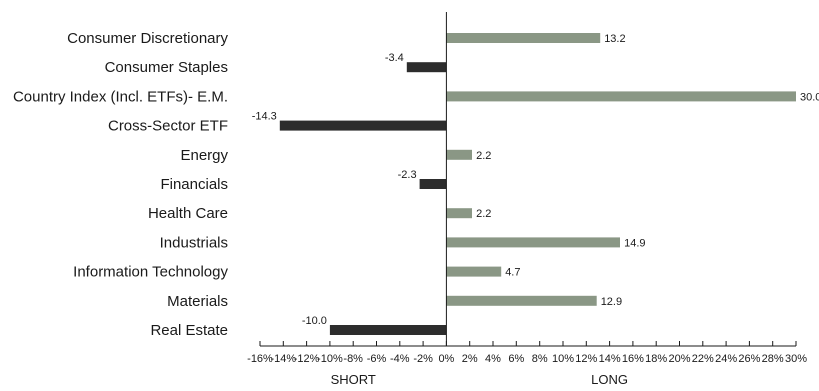  Describe the element at coordinates (194, 184) in the screenshot. I see `category-label-financials: Financials` at that location.